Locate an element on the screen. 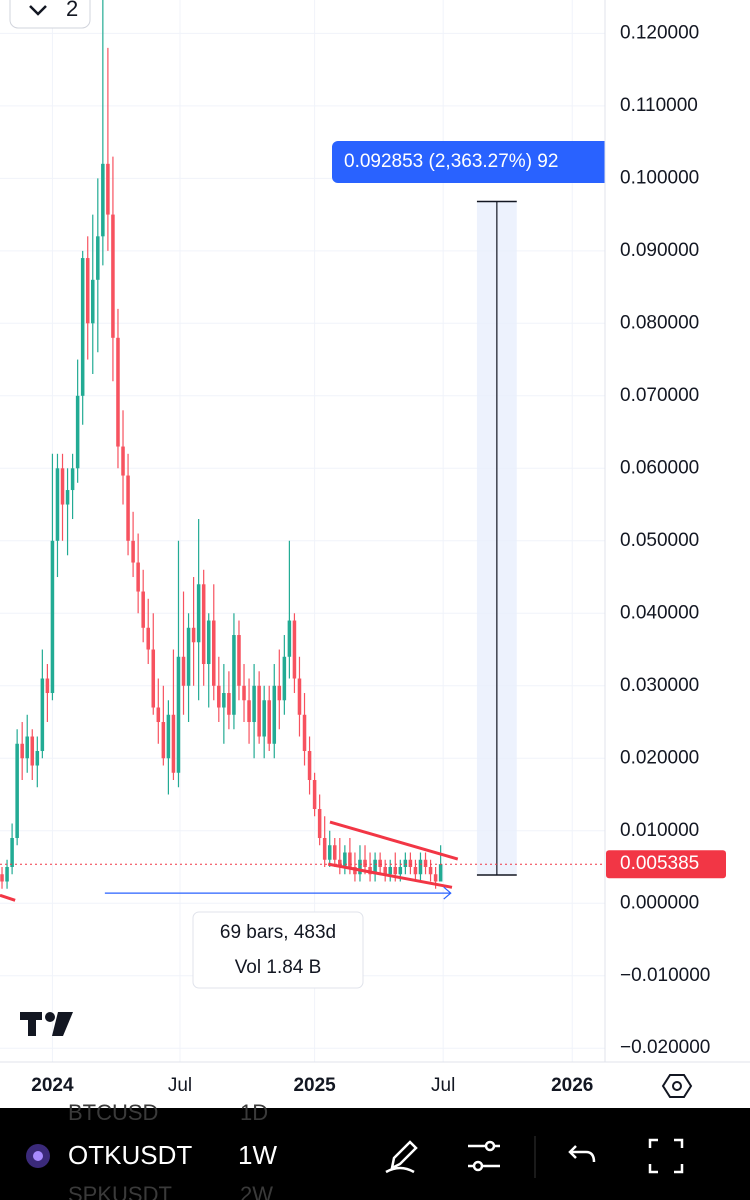  next-interval: 2W is located at coordinates (256, 1191).